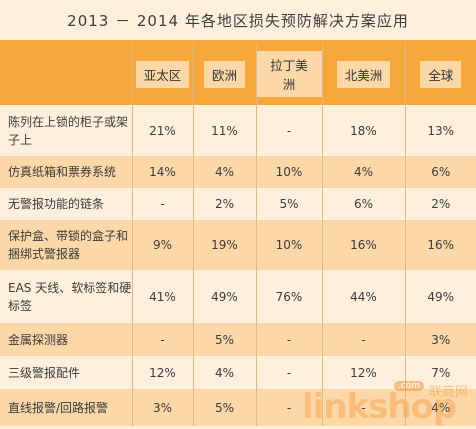 The height and width of the screenshot is (429, 476). Describe the element at coordinates (66, 130) in the screenshot. I see `row-label: 陈列在上锁的柜子或架子上` at that location.